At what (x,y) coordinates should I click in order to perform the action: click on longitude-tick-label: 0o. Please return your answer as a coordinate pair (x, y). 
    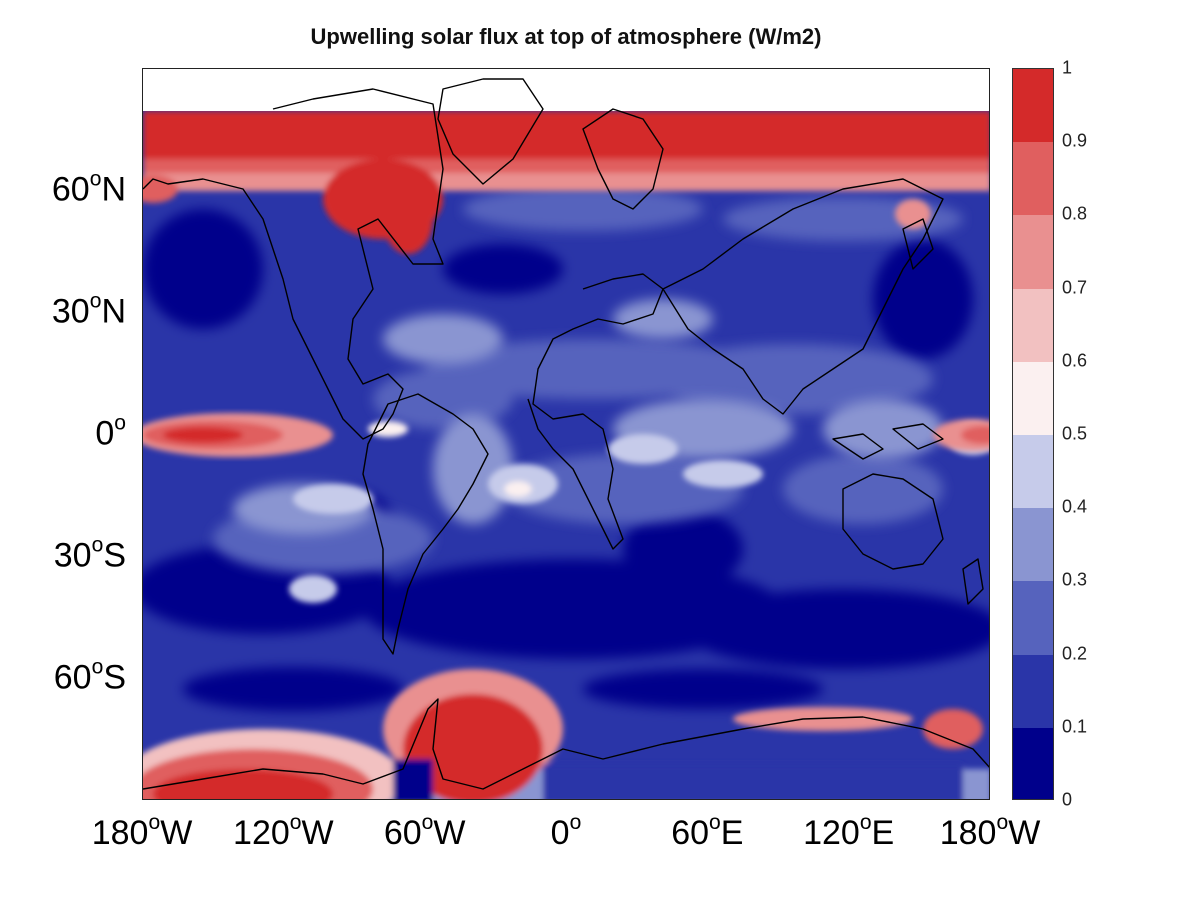
    Looking at the image, I should click on (566, 831).